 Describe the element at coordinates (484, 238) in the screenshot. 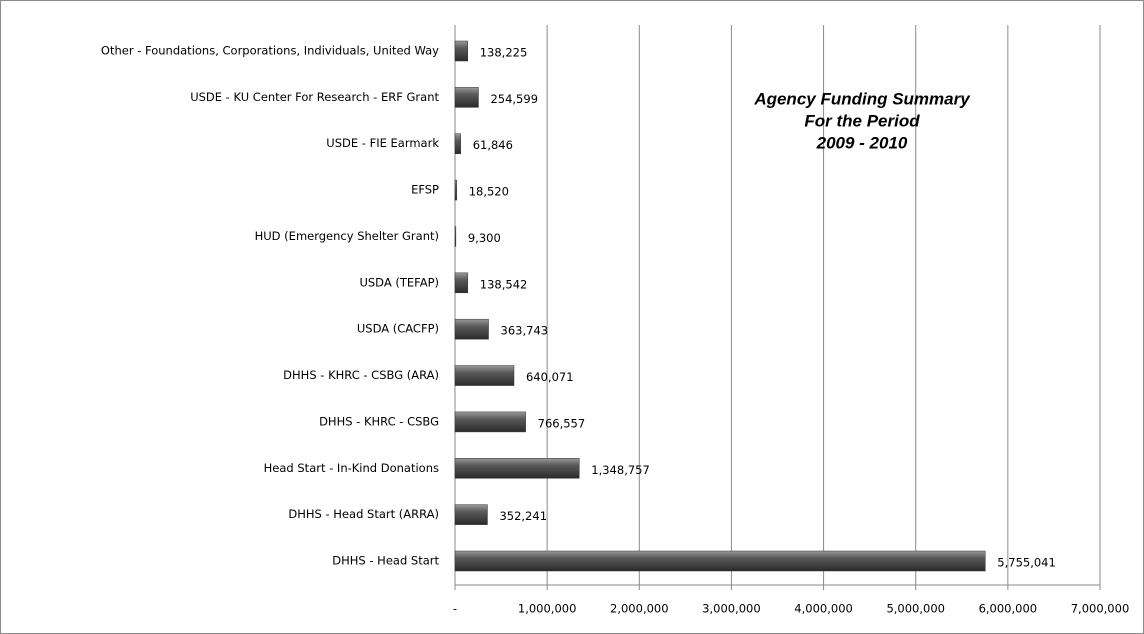

I see `value-label: 9,300` at that location.